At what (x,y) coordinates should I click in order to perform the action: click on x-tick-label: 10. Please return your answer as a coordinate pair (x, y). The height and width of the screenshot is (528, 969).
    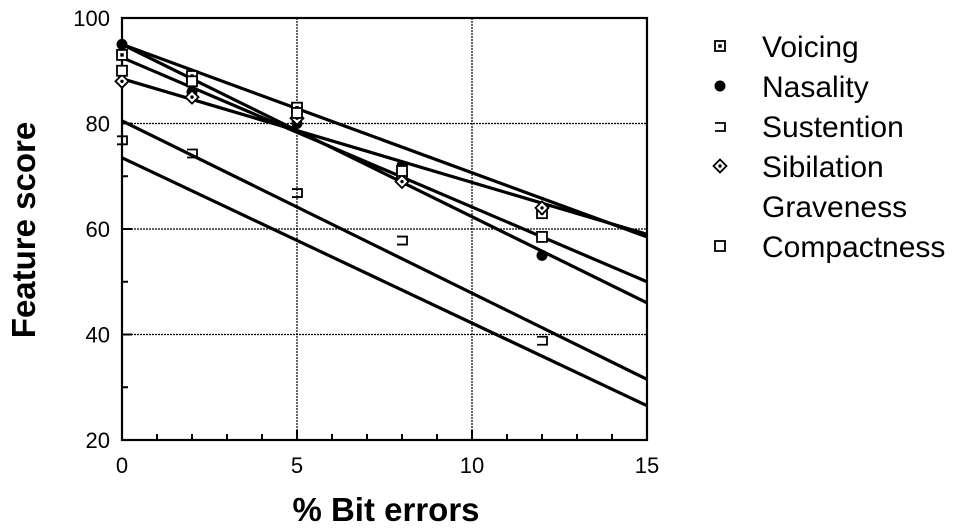
    Looking at the image, I should click on (472, 465).